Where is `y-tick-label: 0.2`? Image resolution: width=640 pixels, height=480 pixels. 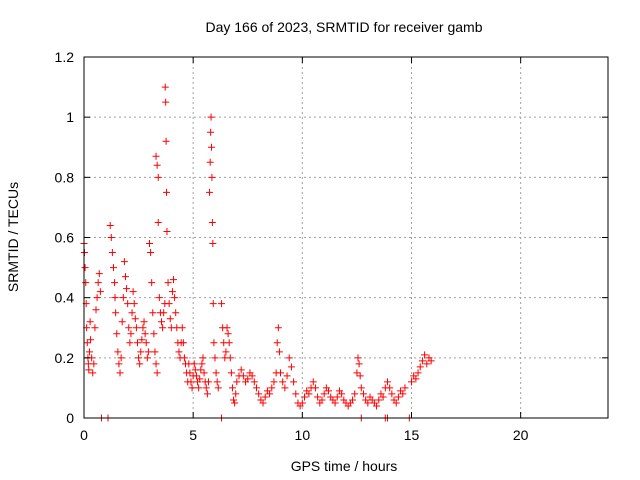
y-tick-label: 0.2 is located at coordinates (65, 358).